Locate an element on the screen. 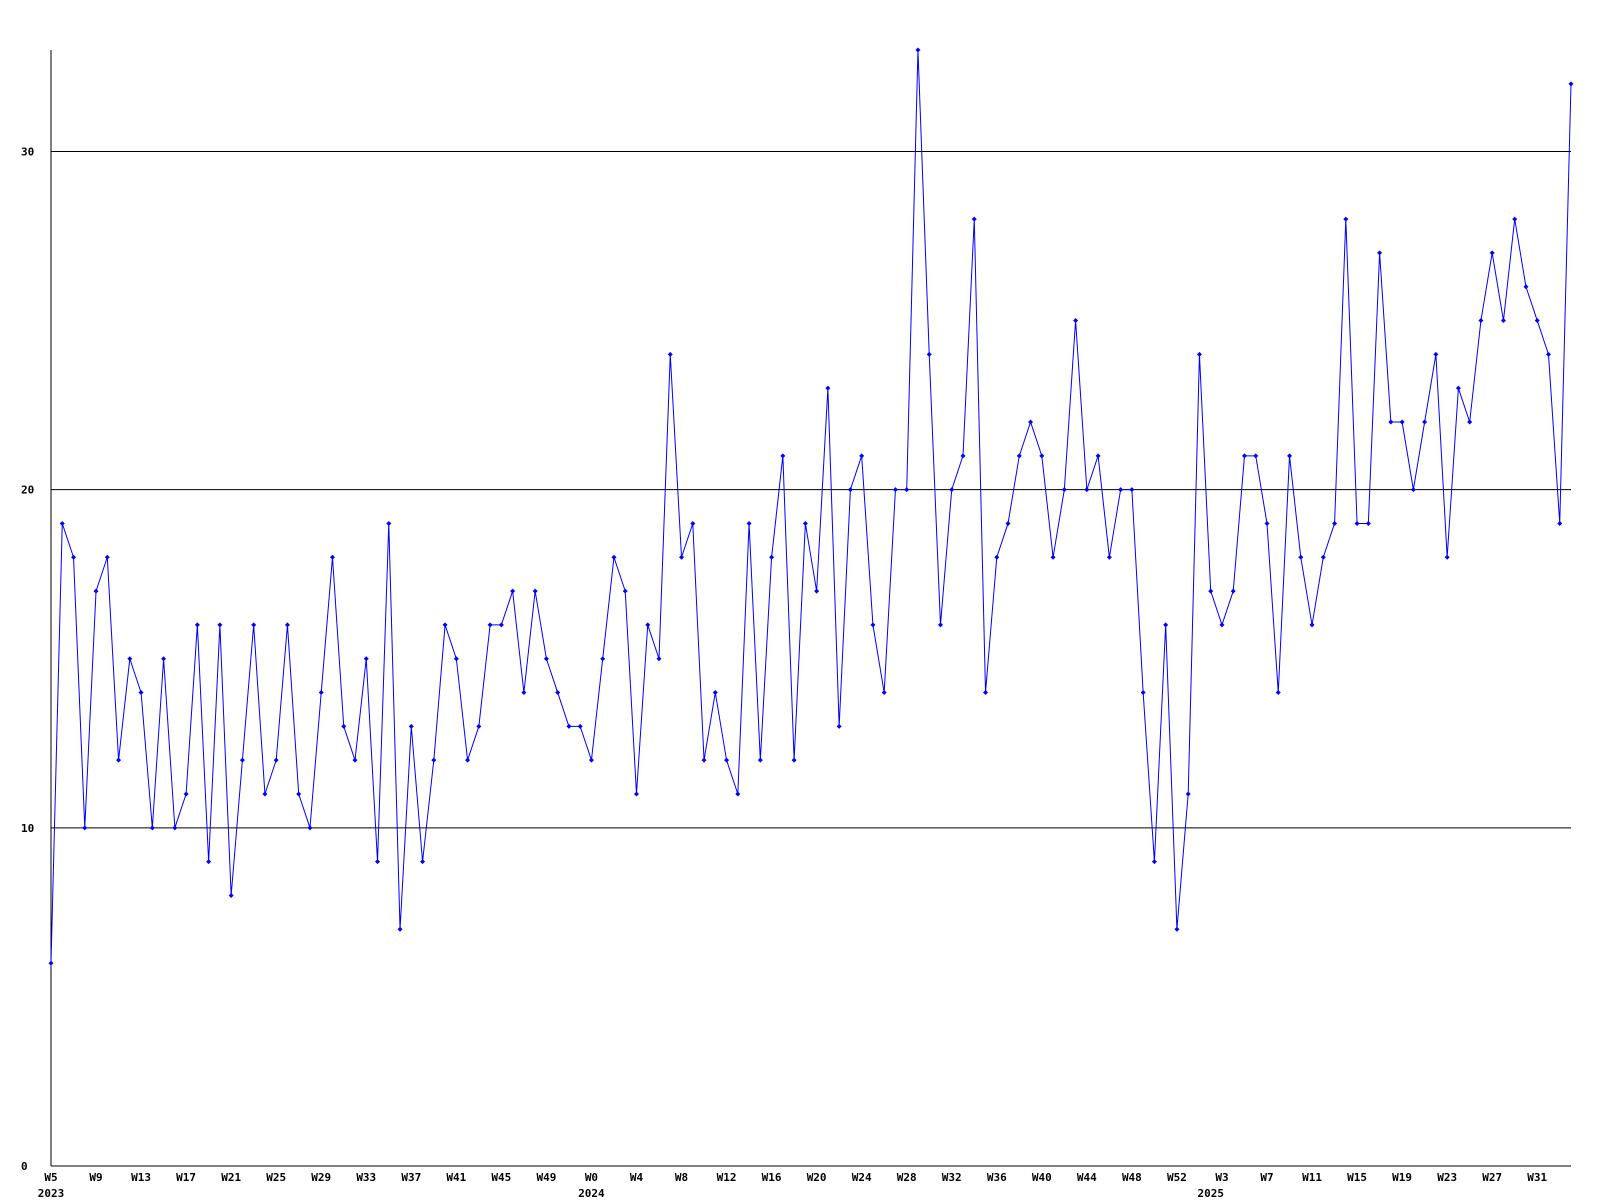 This screenshot has width=1600, height=1200. x-tick-label: W17 is located at coordinates (186, 1177).